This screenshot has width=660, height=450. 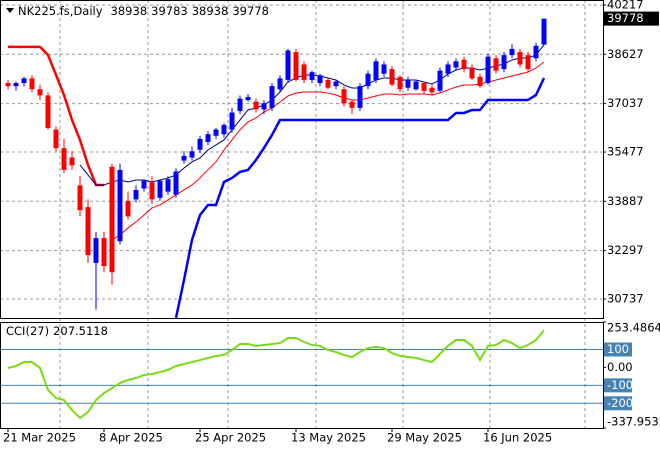 I want to click on y-tick-label: 30737, so click(x=625, y=298).